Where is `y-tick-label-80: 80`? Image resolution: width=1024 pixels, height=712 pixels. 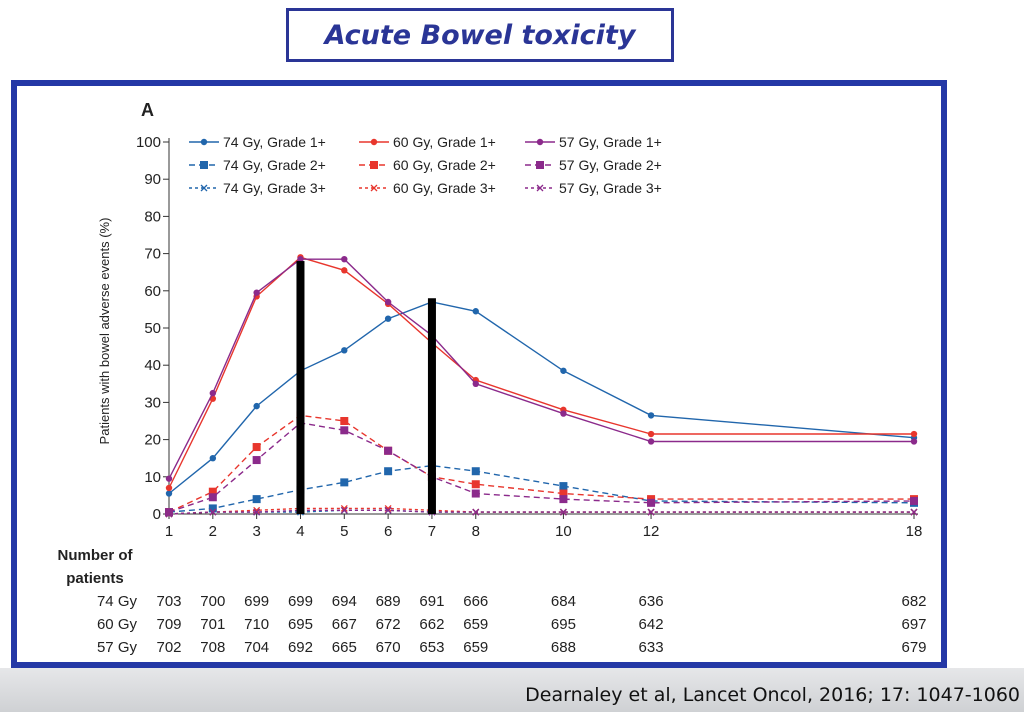
y-tick-label-80: 80 is located at coordinates (152, 216).